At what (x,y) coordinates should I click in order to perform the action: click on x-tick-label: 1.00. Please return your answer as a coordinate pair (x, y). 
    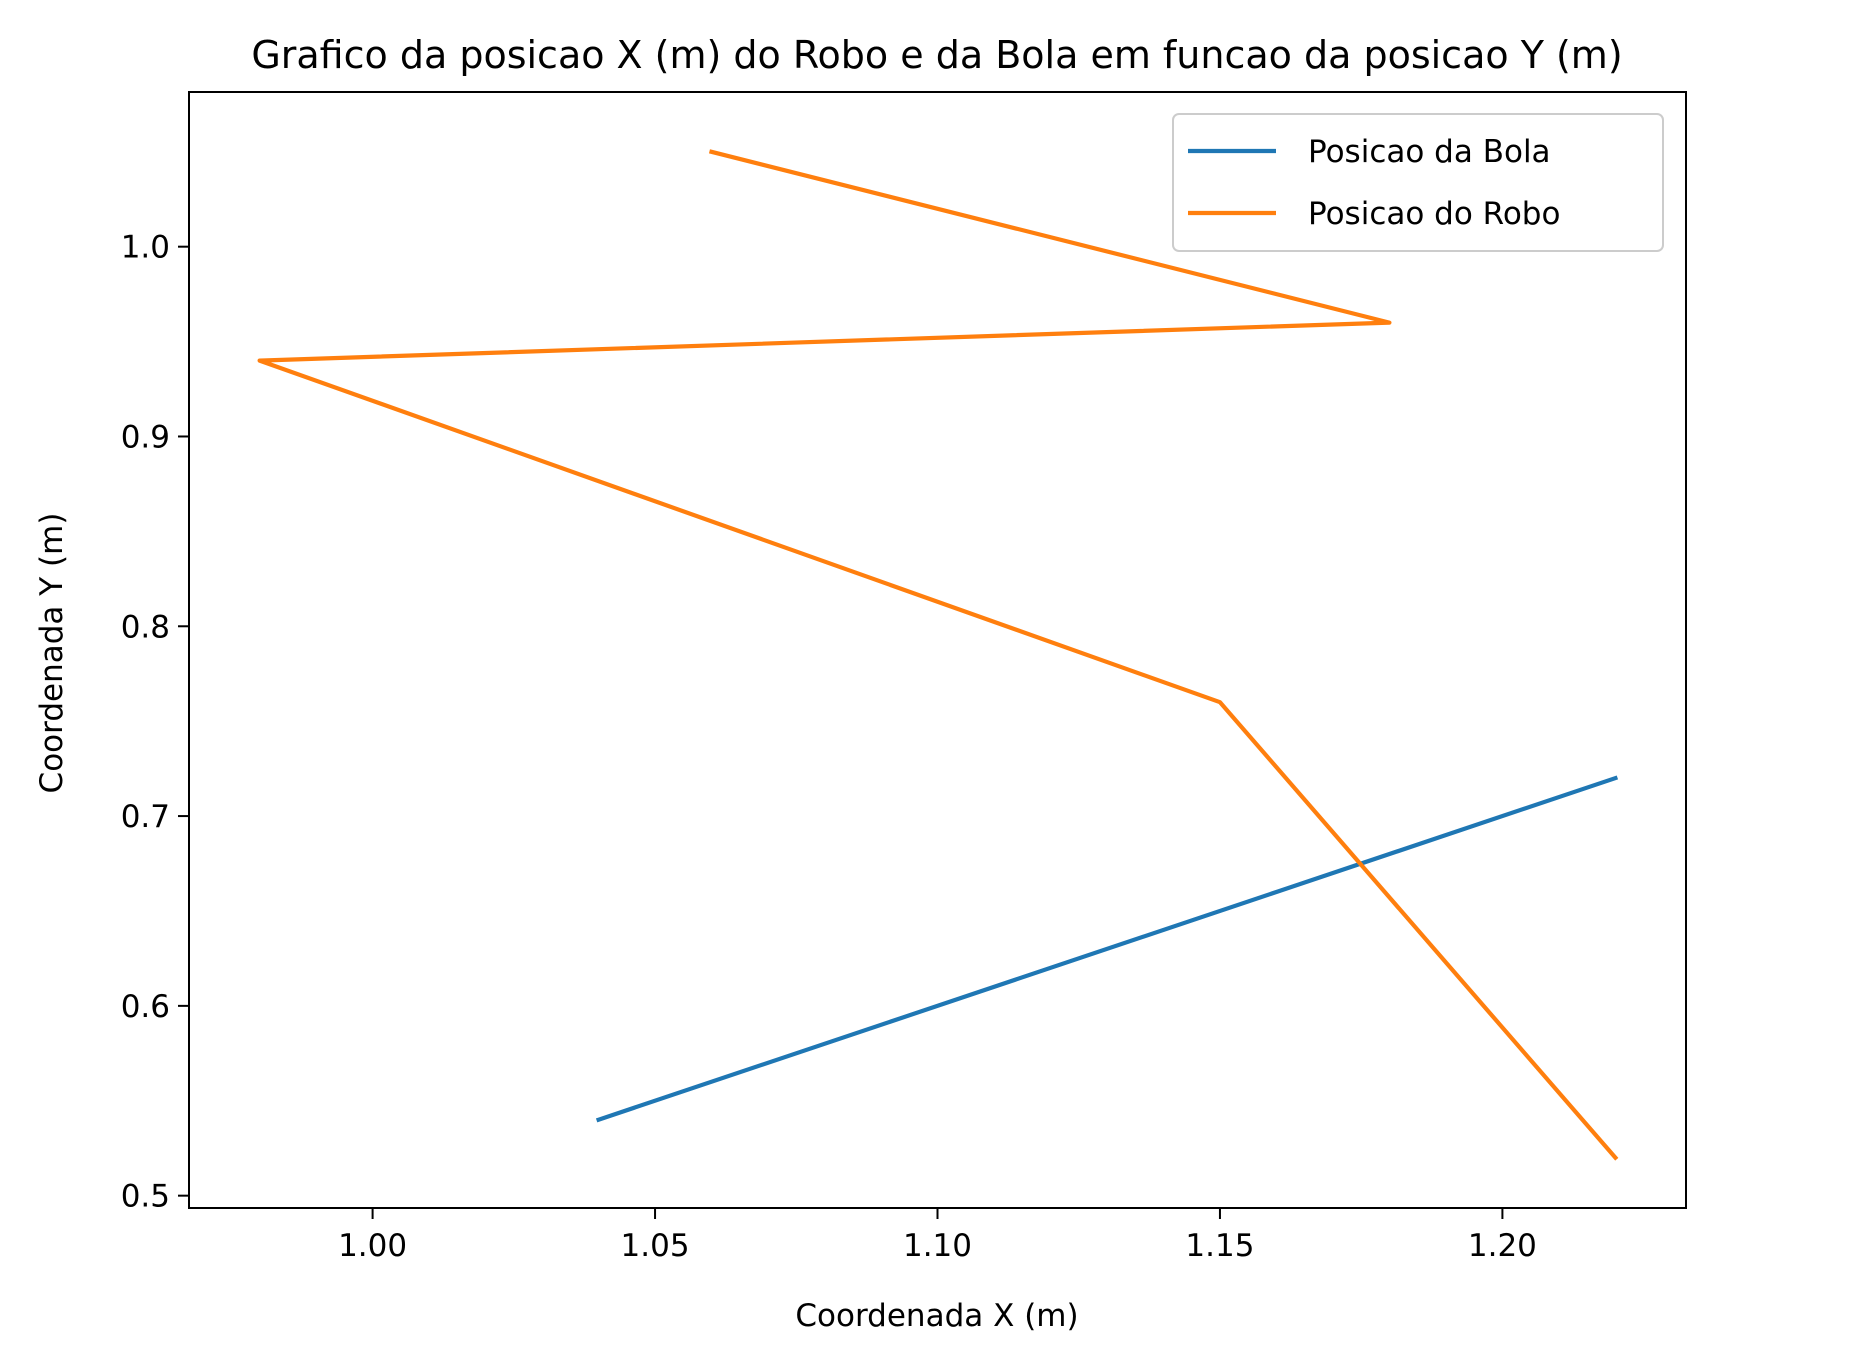
    Looking at the image, I should click on (372, 1246).